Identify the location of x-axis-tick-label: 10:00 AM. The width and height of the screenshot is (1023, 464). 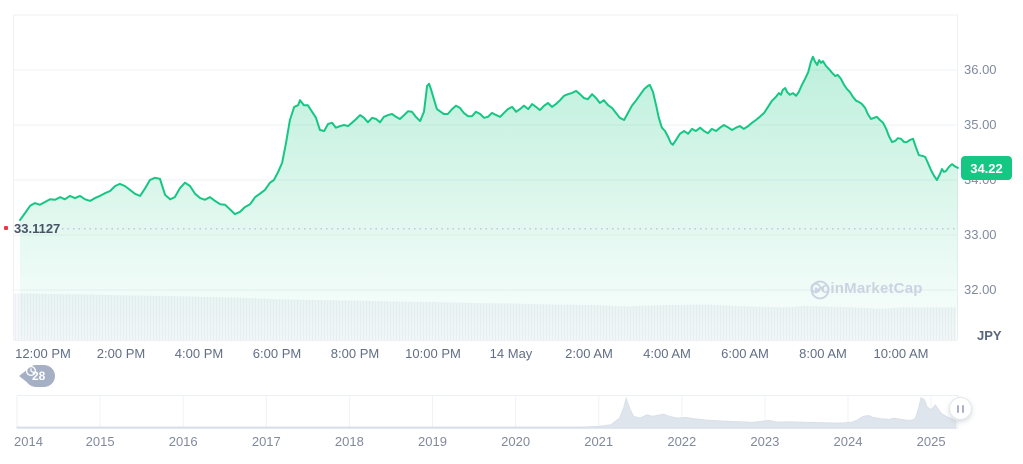
(901, 353).